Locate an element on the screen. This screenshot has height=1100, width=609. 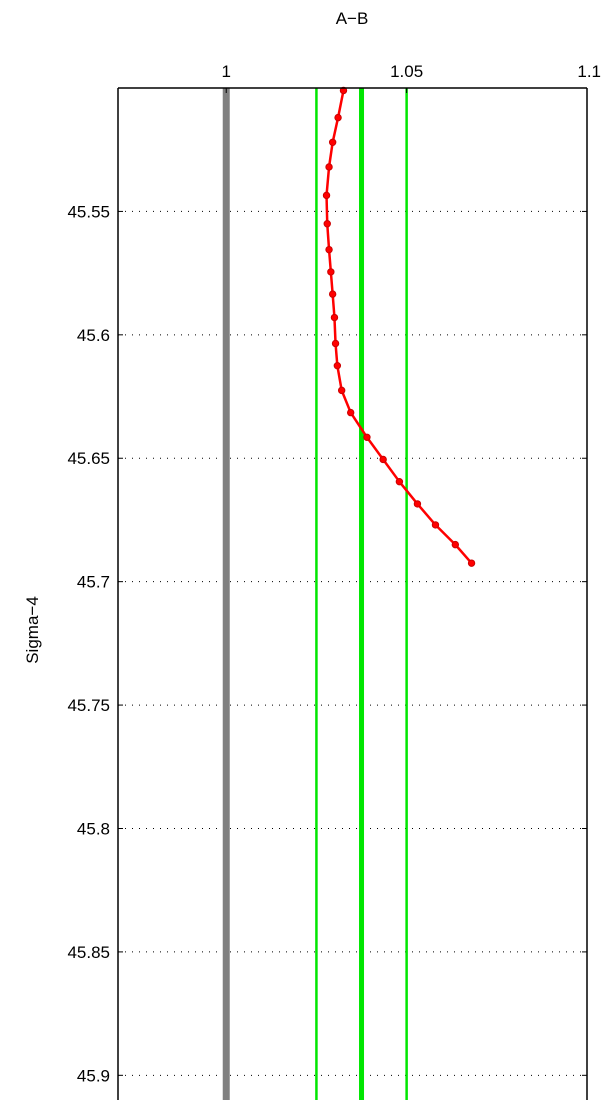
y-tick-label: 45.85 is located at coordinates (88, 952).